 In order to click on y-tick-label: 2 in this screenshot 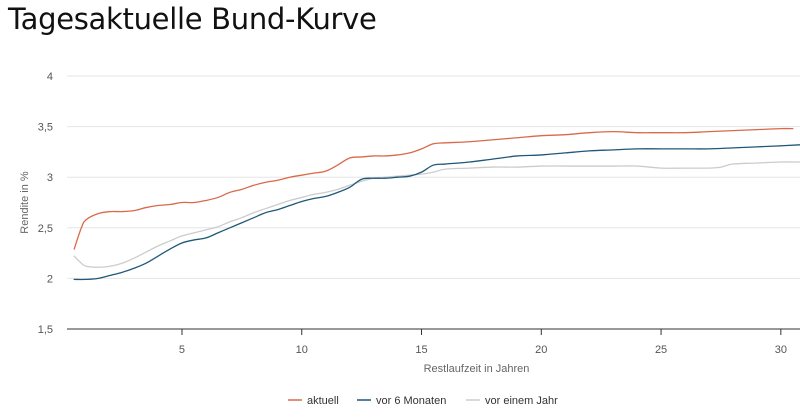, I will do `click(50, 279)`.